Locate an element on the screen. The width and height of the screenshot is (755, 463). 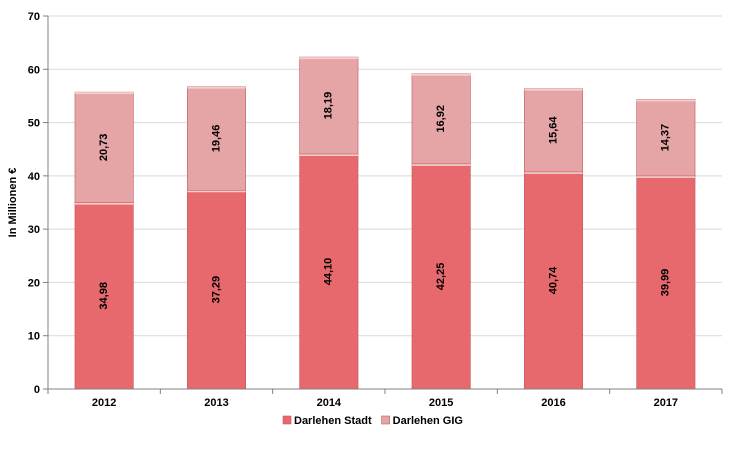
data-label: 39,99 is located at coordinates (666, 283).